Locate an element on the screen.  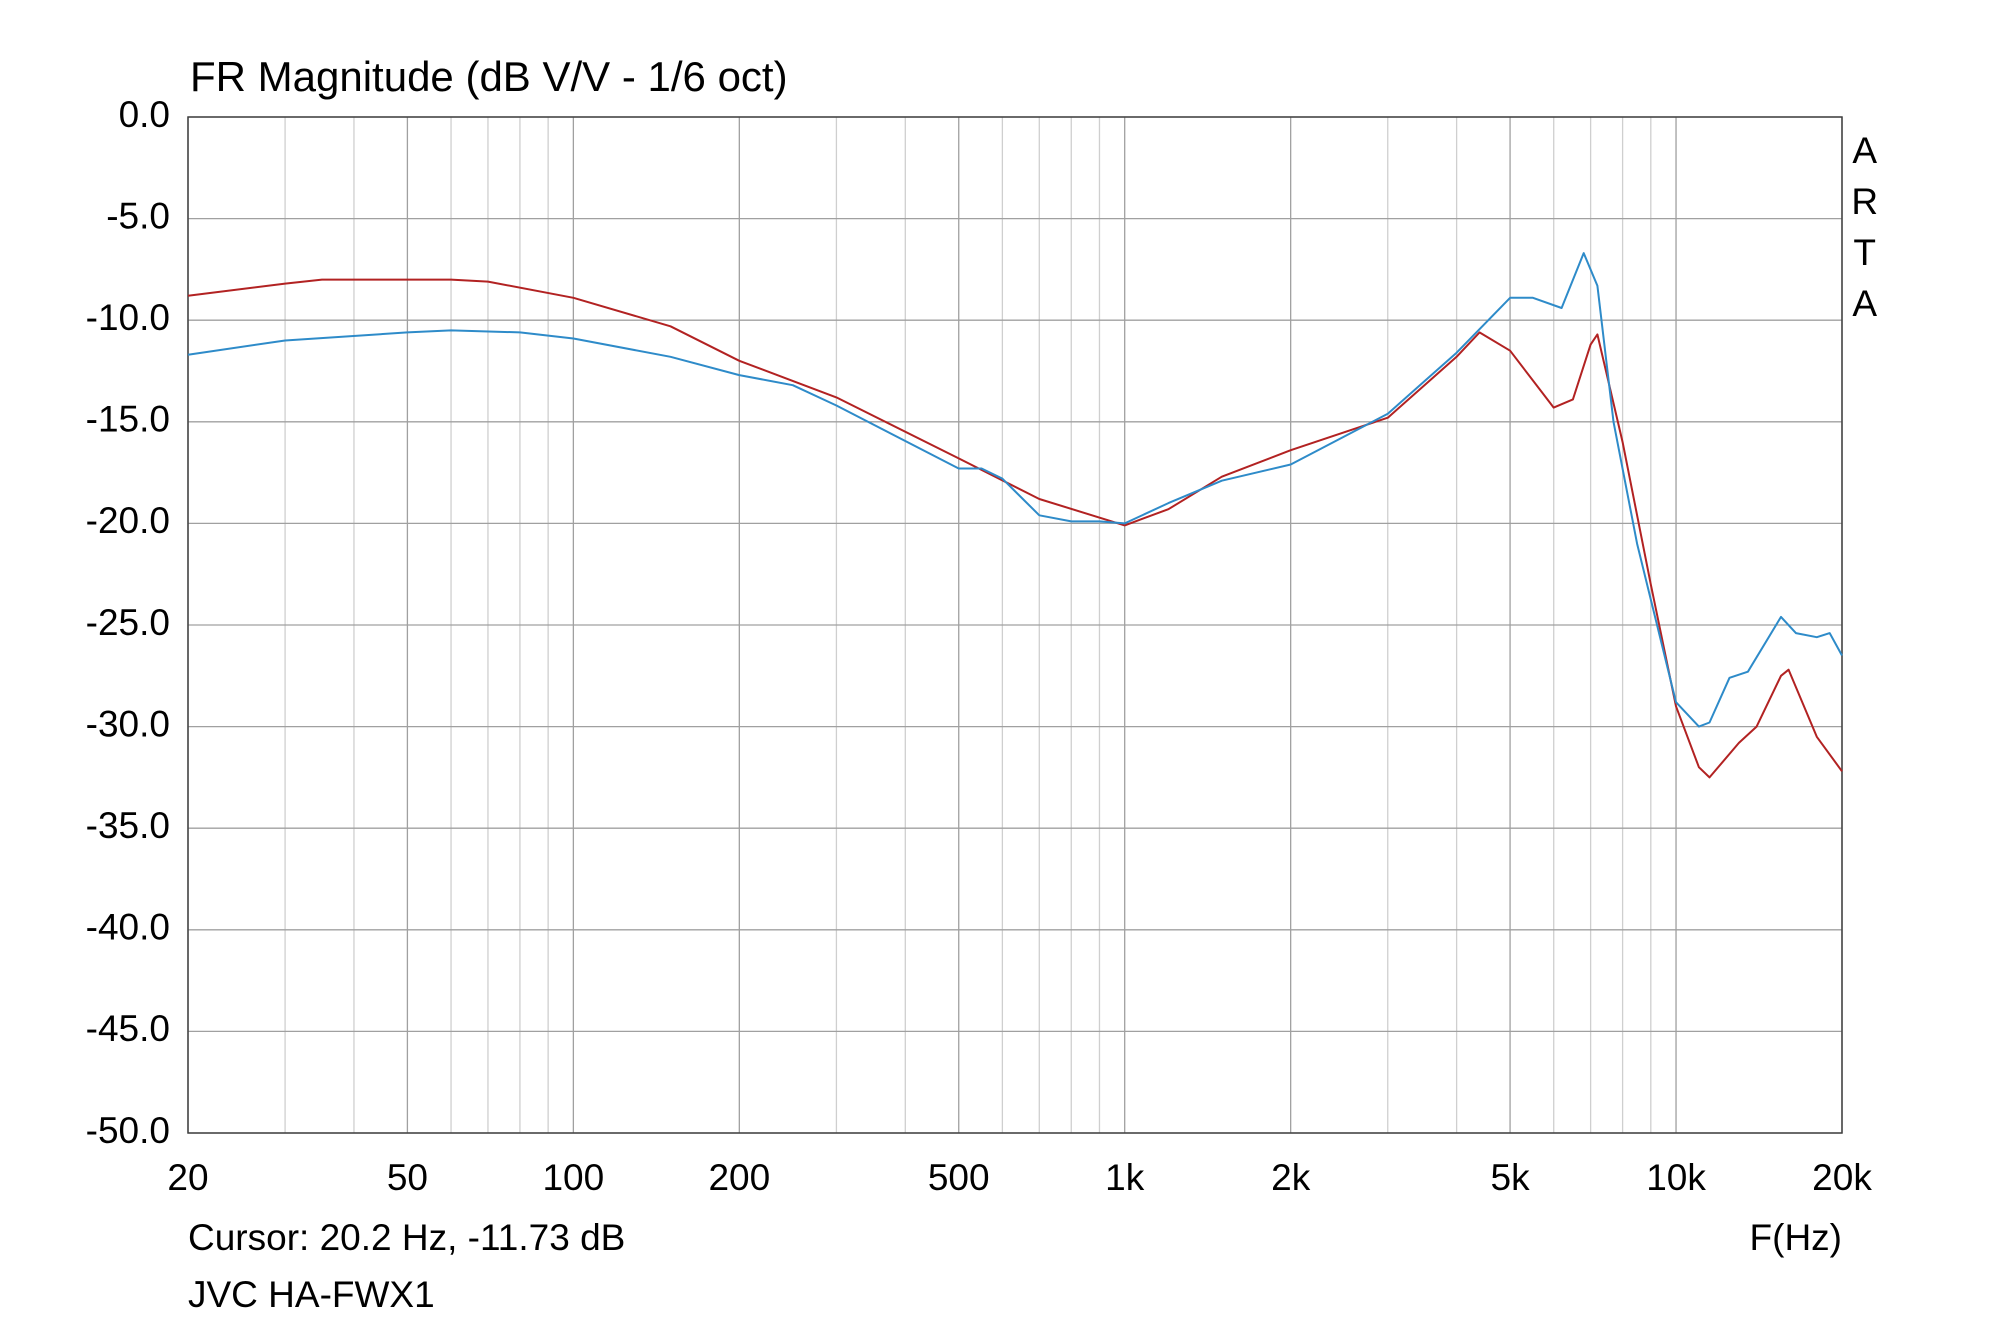
y-tick-label: -30.0 is located at coordinates (128, 723).